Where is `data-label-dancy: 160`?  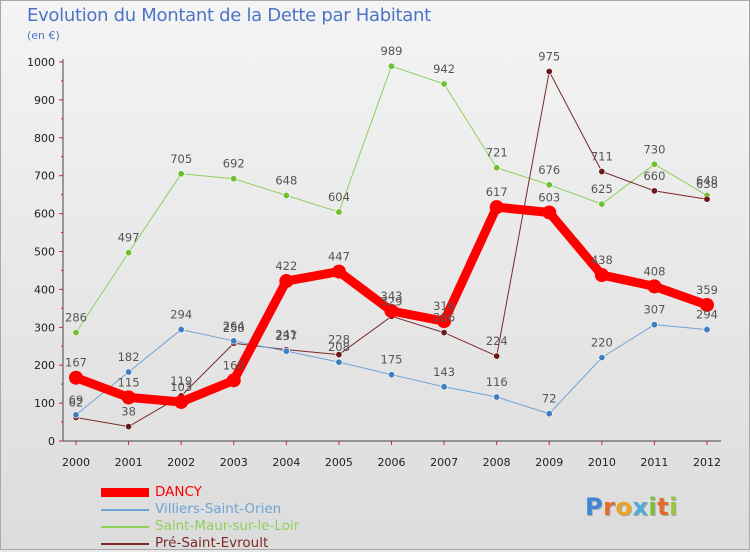 data-label-dancy: 160 is located at coordinates (234, 365).